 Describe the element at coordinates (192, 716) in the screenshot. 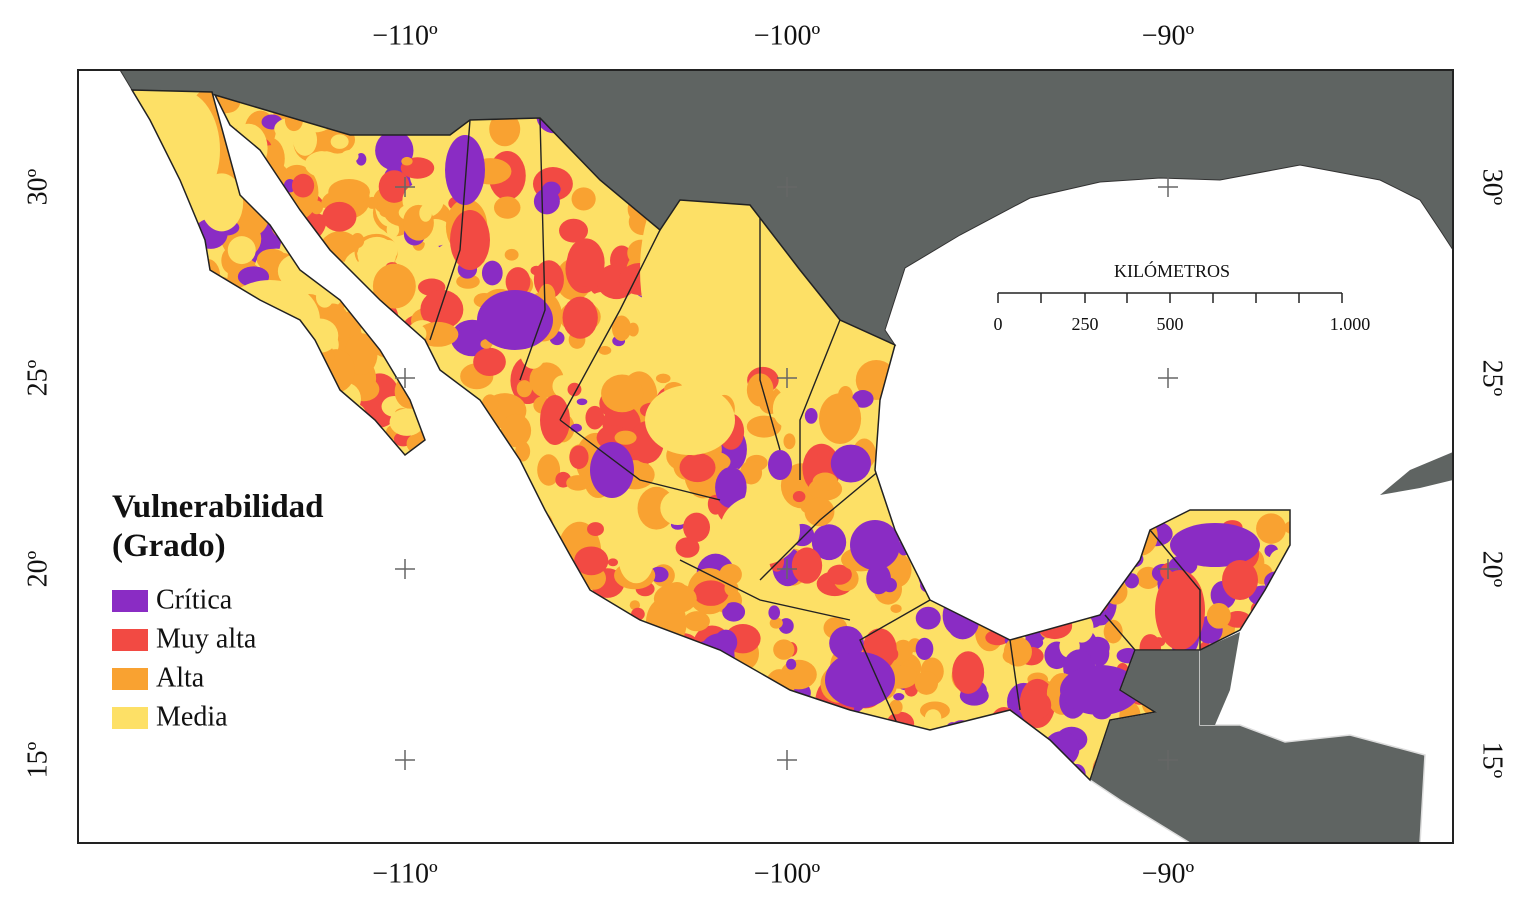

I see `legend-label: Media` at that location.